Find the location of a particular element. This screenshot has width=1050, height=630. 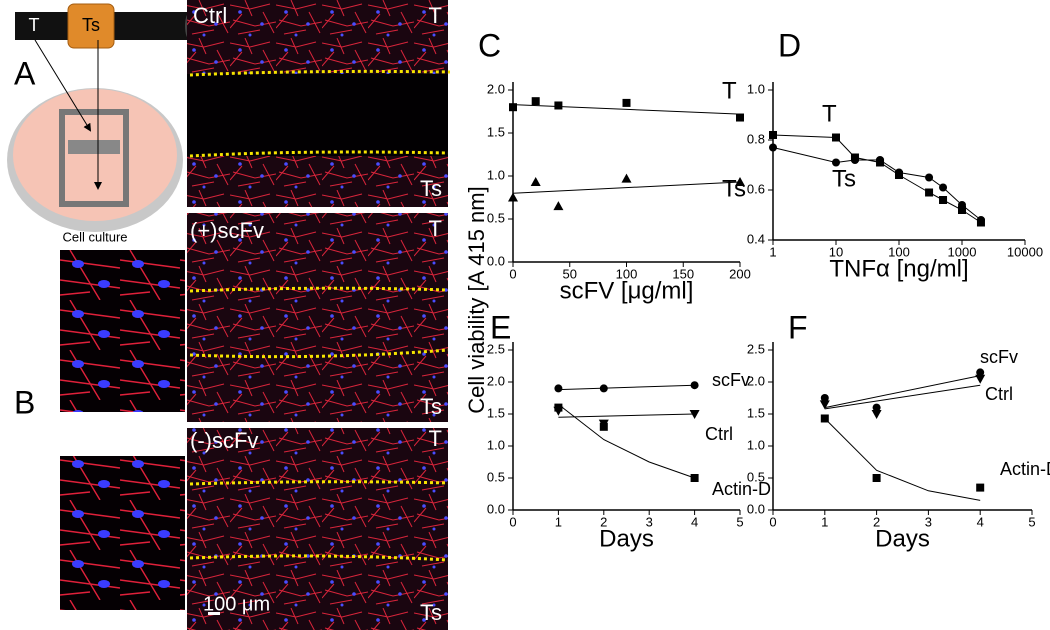

y-axis-label: Cell viability [A 415 nm] is located at coordinates (476, 299).